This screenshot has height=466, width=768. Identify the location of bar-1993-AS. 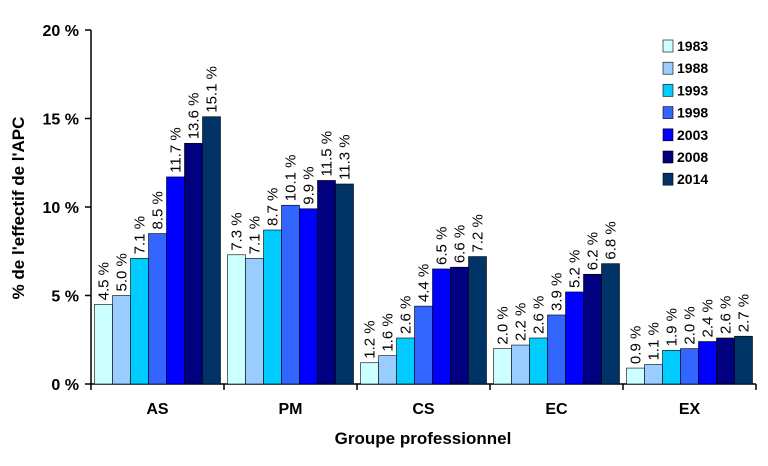
(139, 321).